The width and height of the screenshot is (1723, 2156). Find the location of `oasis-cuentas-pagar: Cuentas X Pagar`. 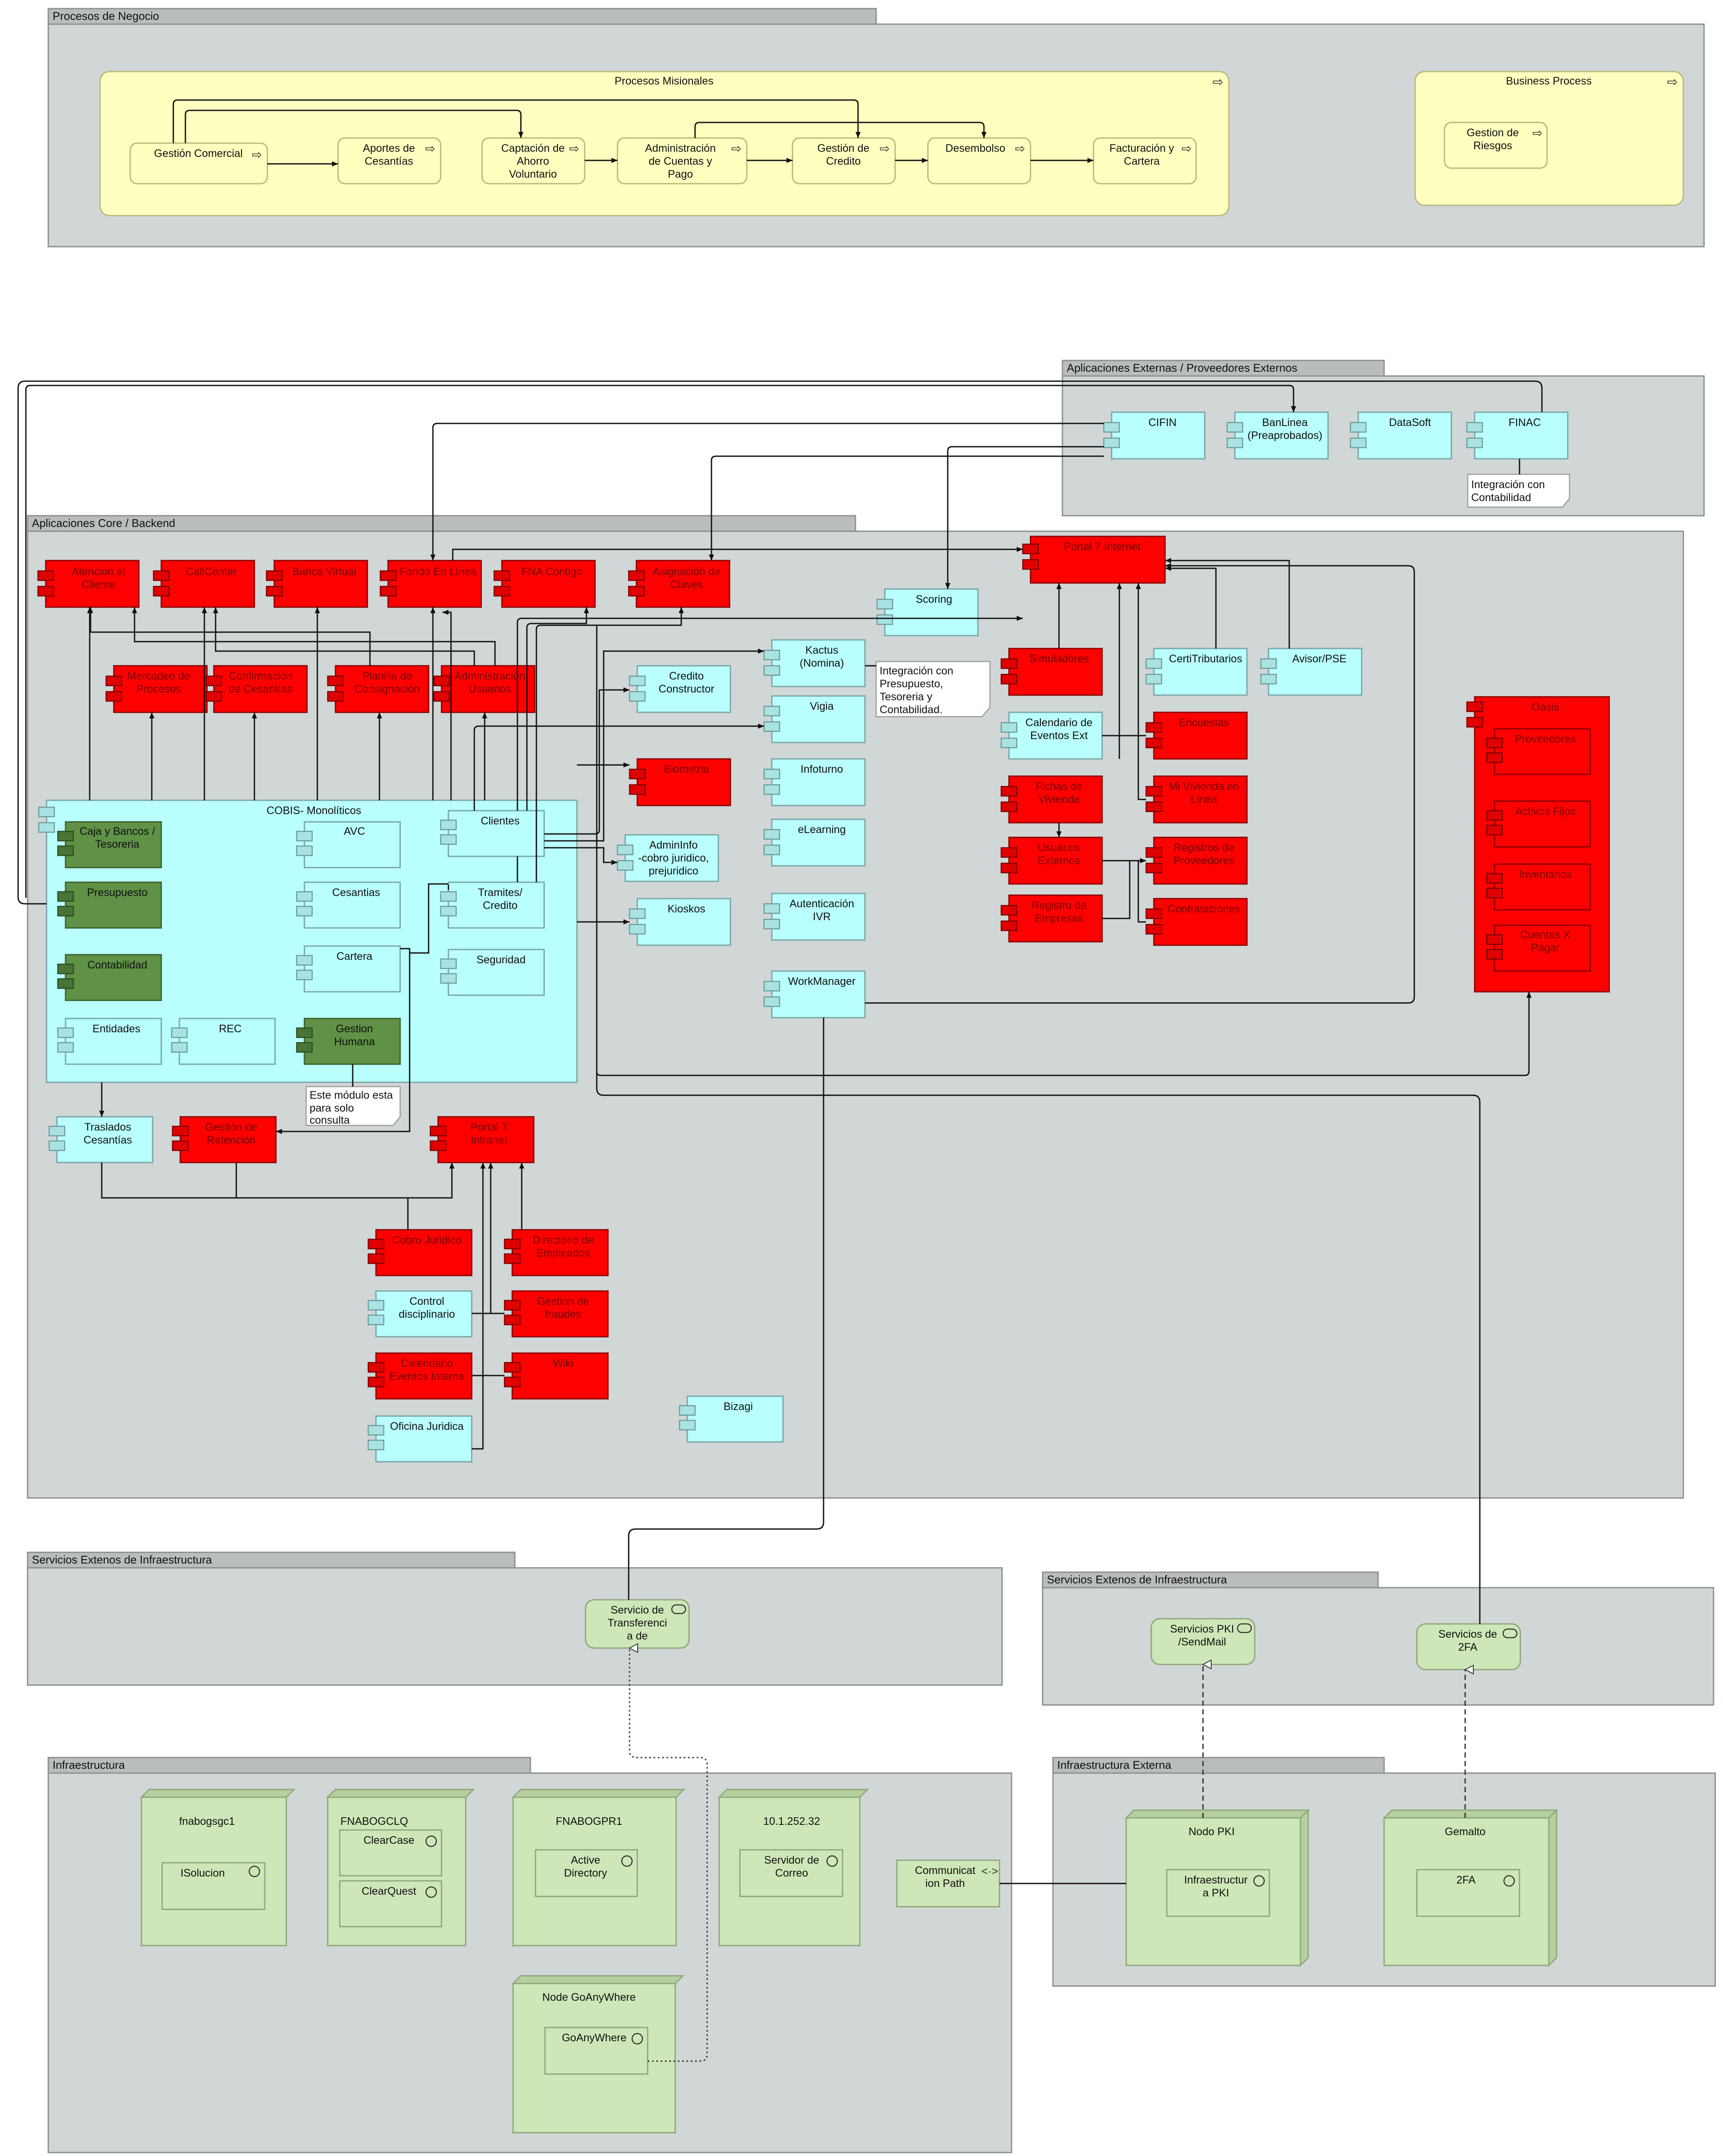

oasis-cuentas-pagar: Cuentas X Pagar is located at coordinates (1539, 948).